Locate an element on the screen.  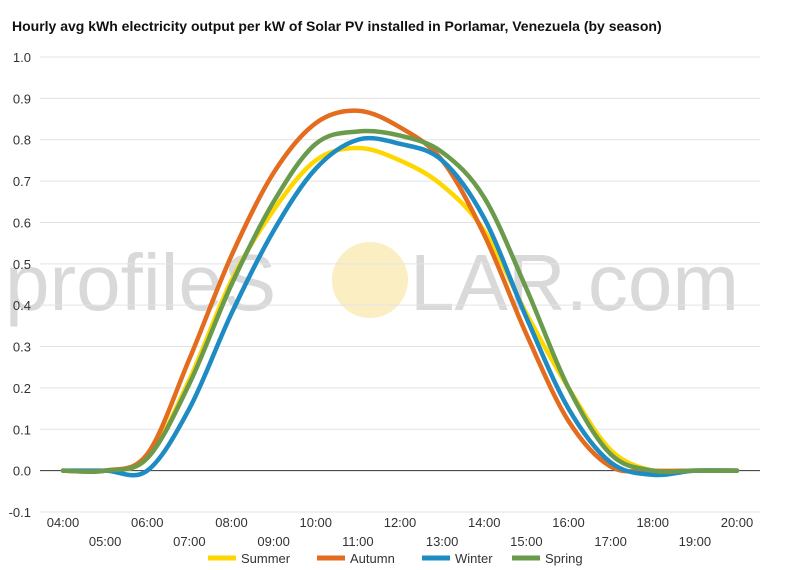
x-tick-label: 16:00 is located at coordinates (568, 522).